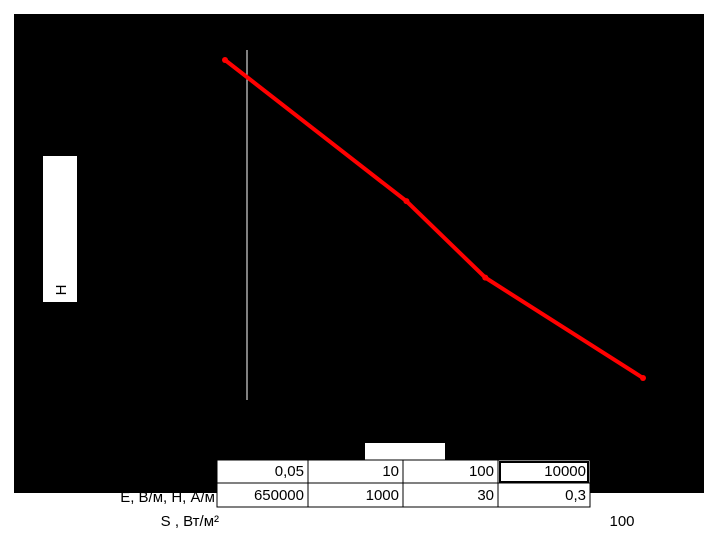  What do you see at coordinates (575, 495) in the screenshot?
I see `table-cell: 0,3` at bounding box center [575, 495].